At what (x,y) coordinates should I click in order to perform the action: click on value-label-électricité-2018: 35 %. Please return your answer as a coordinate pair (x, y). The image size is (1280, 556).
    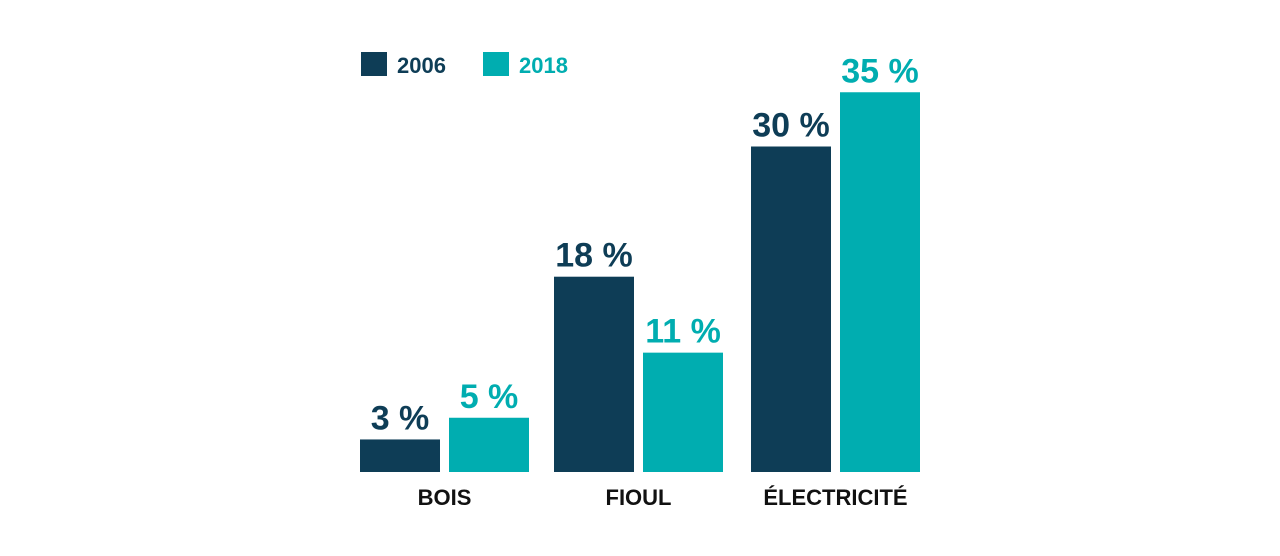
    Looking at the image, I should click on (880, 71).